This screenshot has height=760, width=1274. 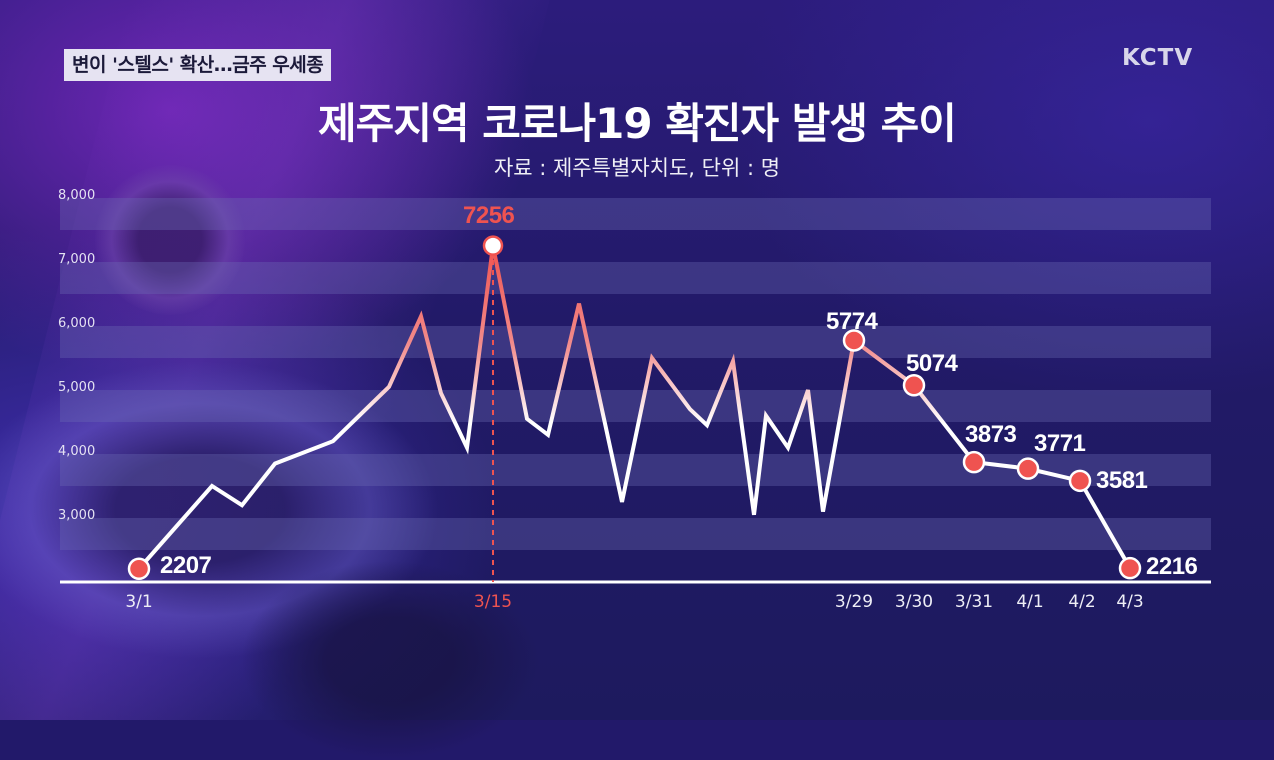 I want to click on chart-title: 제주지역 코로나19 확진자 발생 추이, so click(x=637, y=123).